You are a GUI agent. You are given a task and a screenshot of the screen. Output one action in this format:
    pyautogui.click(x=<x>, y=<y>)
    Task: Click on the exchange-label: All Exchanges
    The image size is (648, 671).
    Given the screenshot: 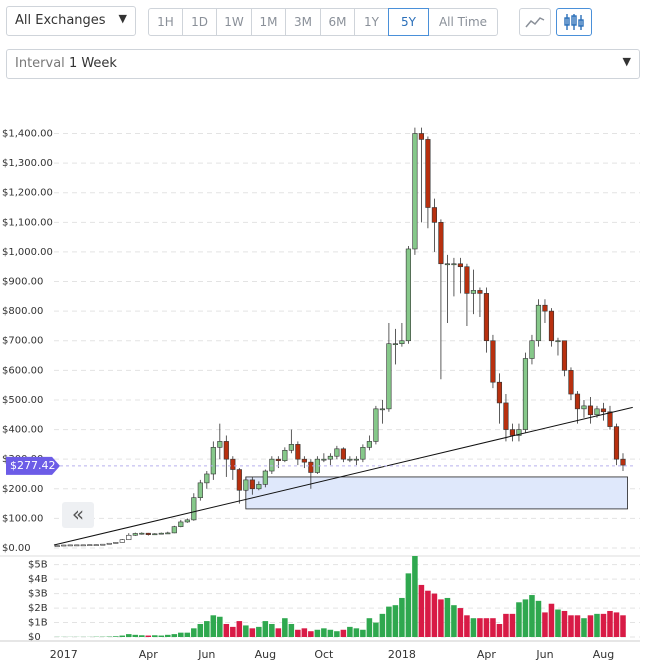 What is the action you would take?
    pyautogui.click(x=60, y=20)
    